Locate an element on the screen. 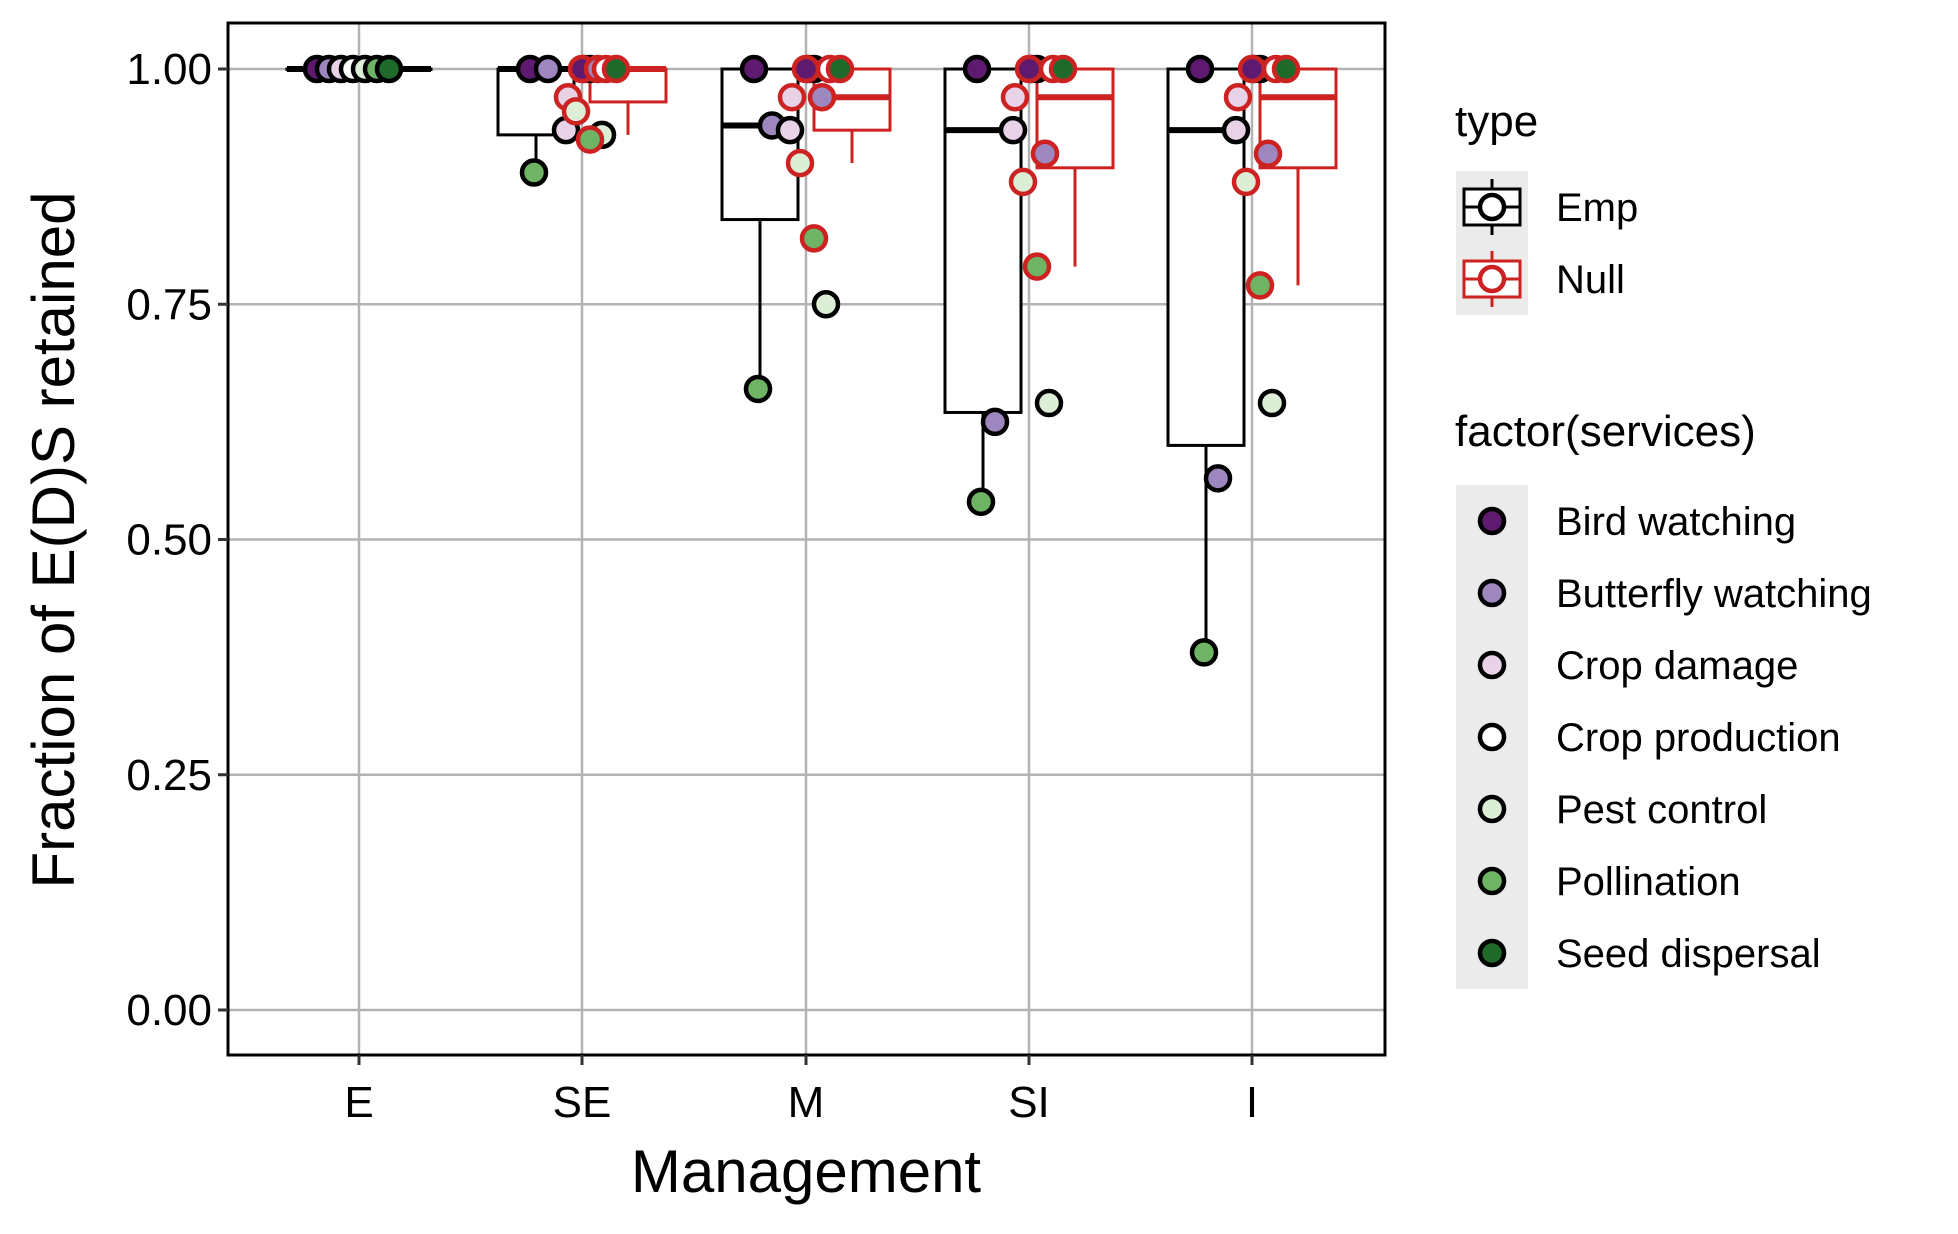  legend-services-key-butterfly-watching: Butterfly watching is located at coordinates (1674, 594).